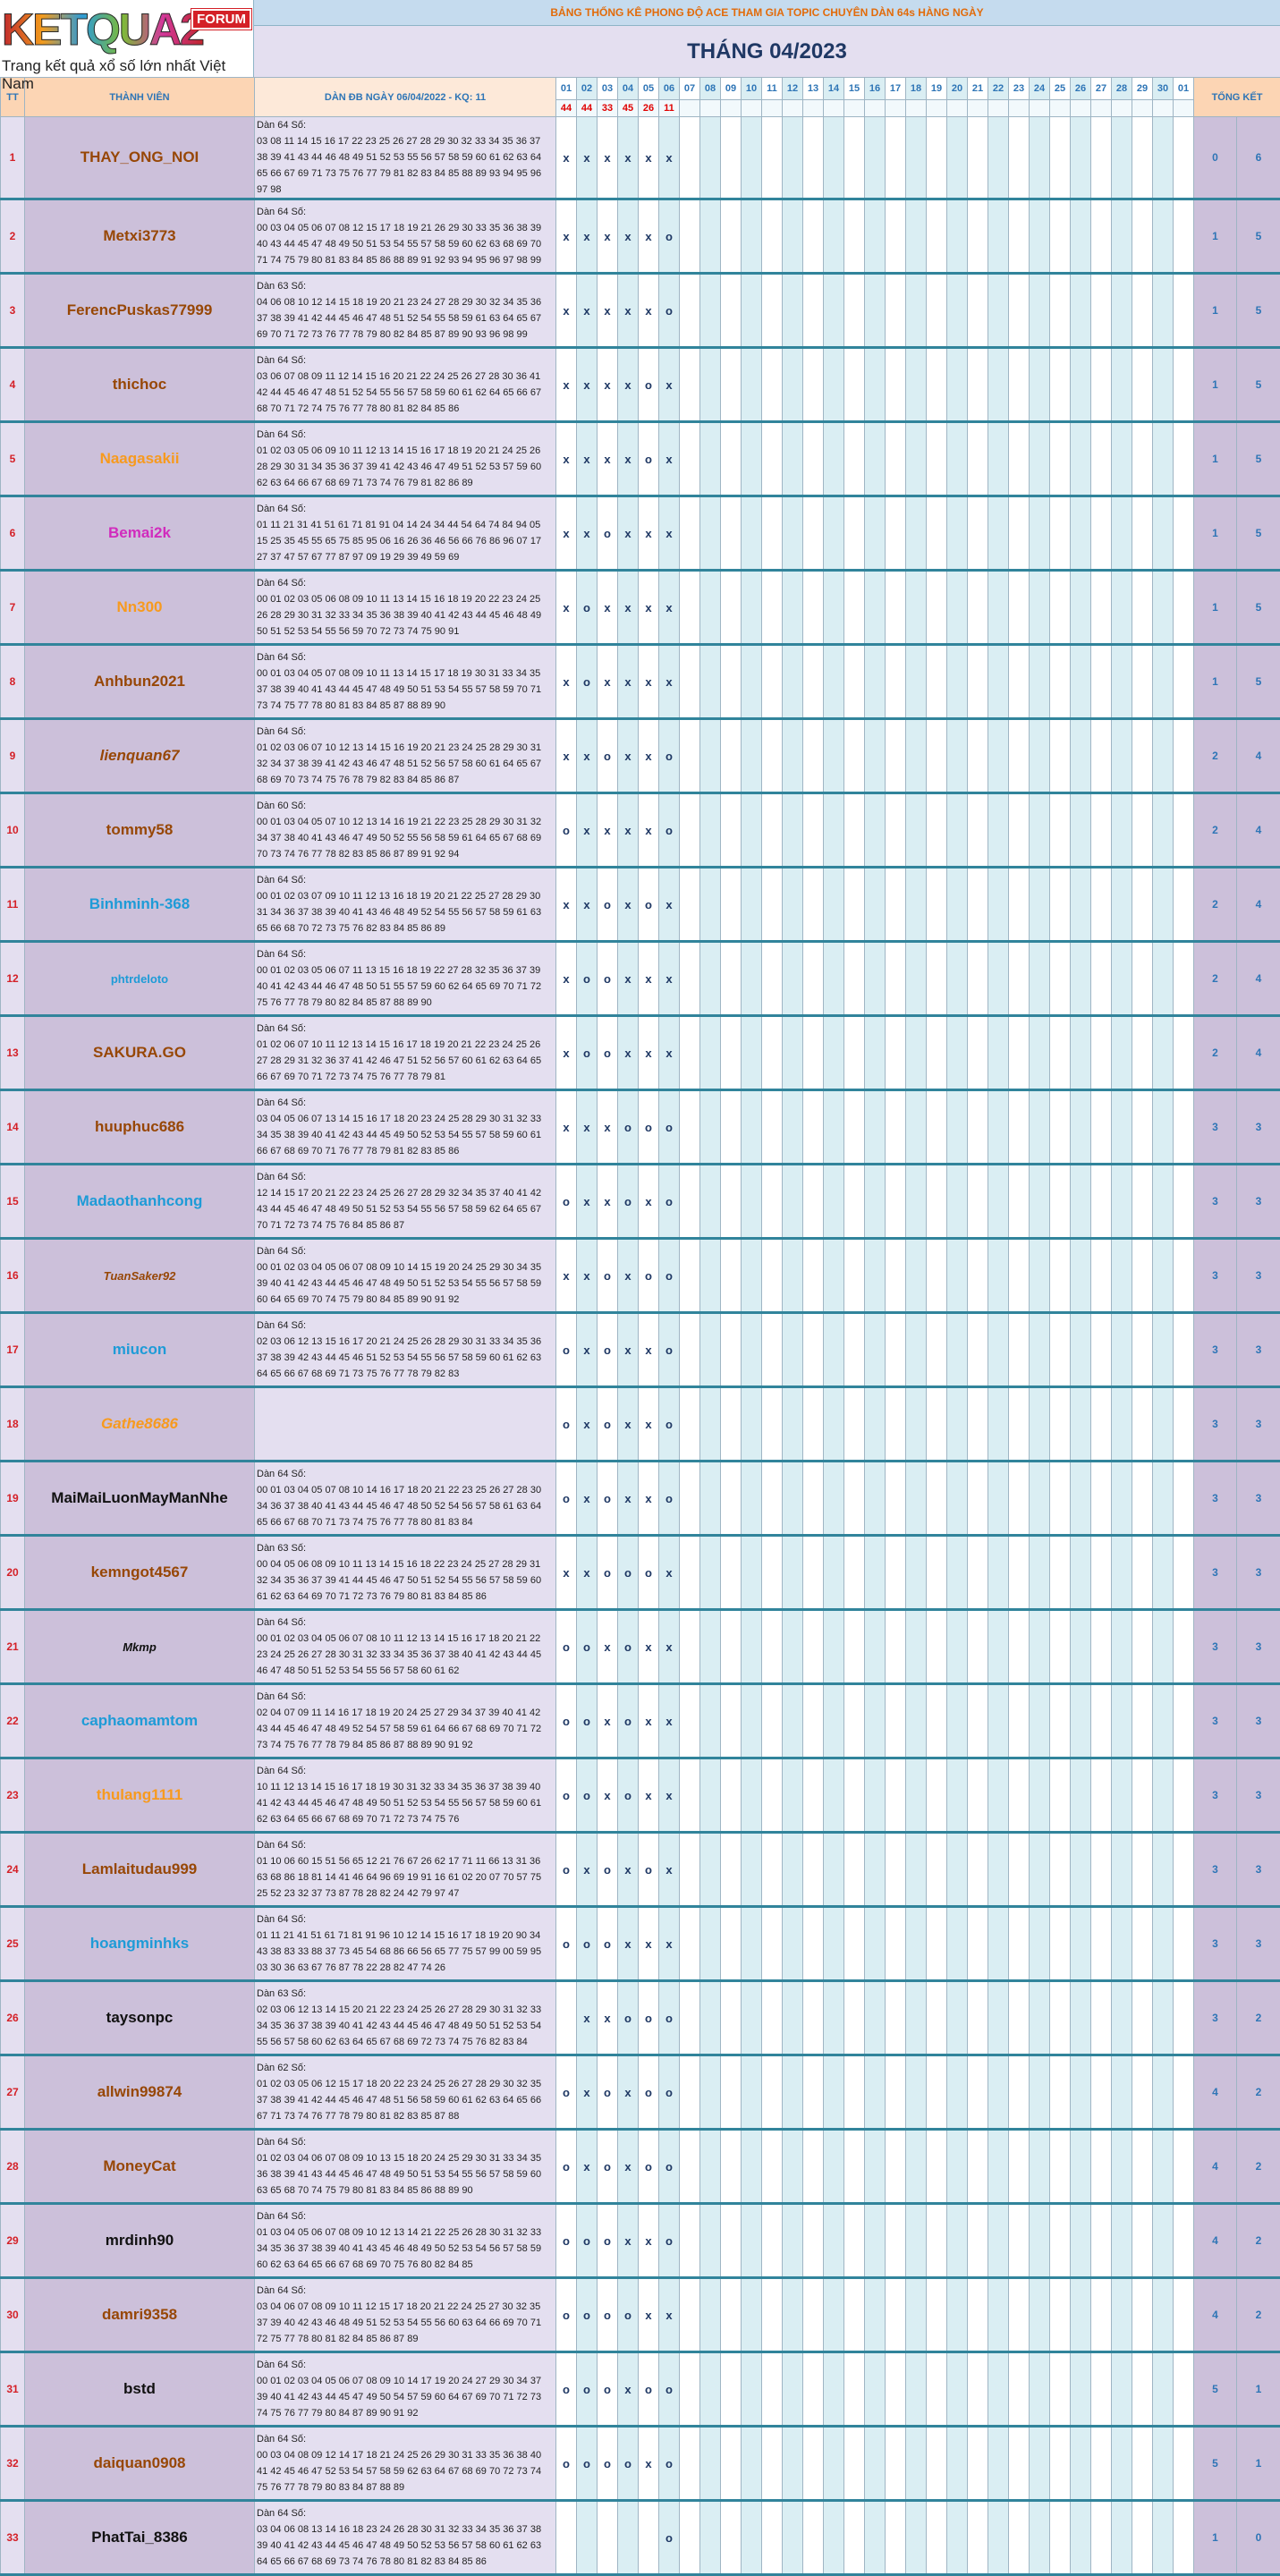  I want to click on row-number: 25, so click(13, 1944).